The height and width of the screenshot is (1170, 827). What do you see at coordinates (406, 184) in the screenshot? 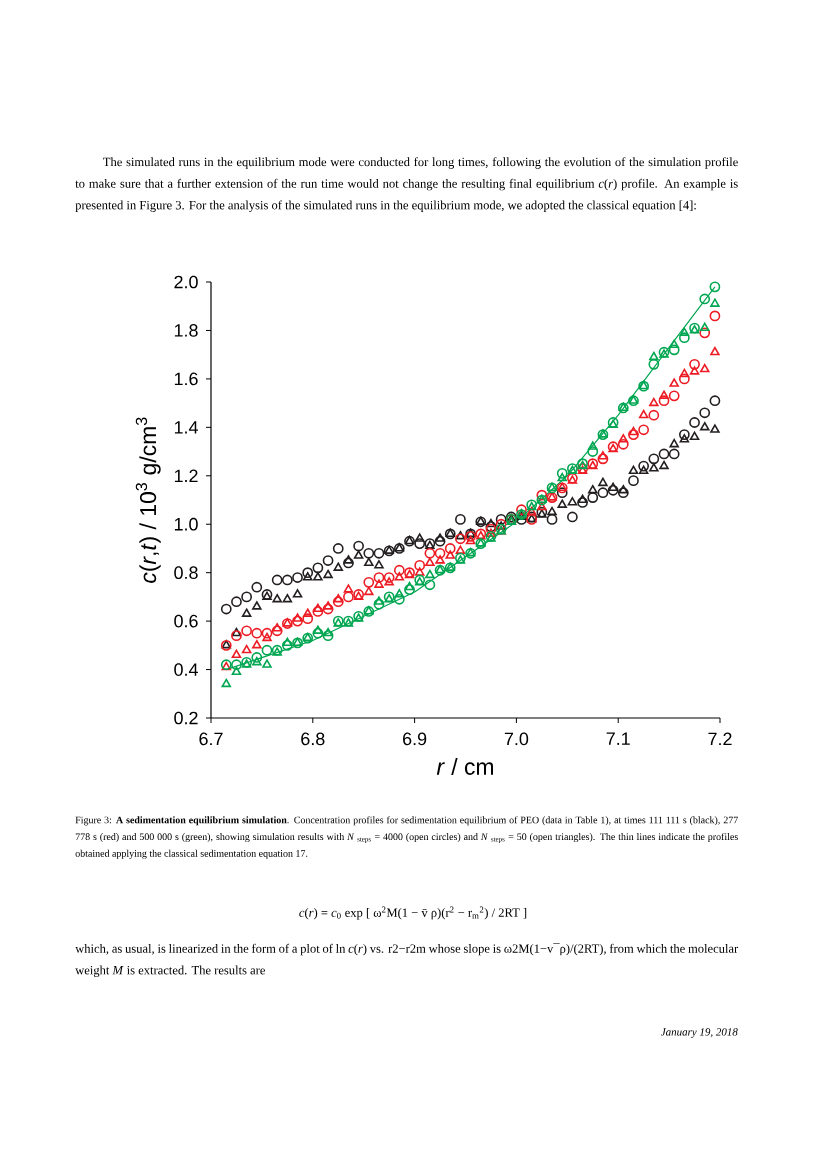
I see `text: The simulated runs in the equilibrium mode were conducted for long times, following the evolution of the simulation profile to make sure that a further extension of the run time would not change the resulting final equilibrium c(r) profile. An example is presented in Figure 3. For the analysis of the simulated runs in the equilibrium mode, we adopted the classical equation [4]:` at bounding box center [406, 184].